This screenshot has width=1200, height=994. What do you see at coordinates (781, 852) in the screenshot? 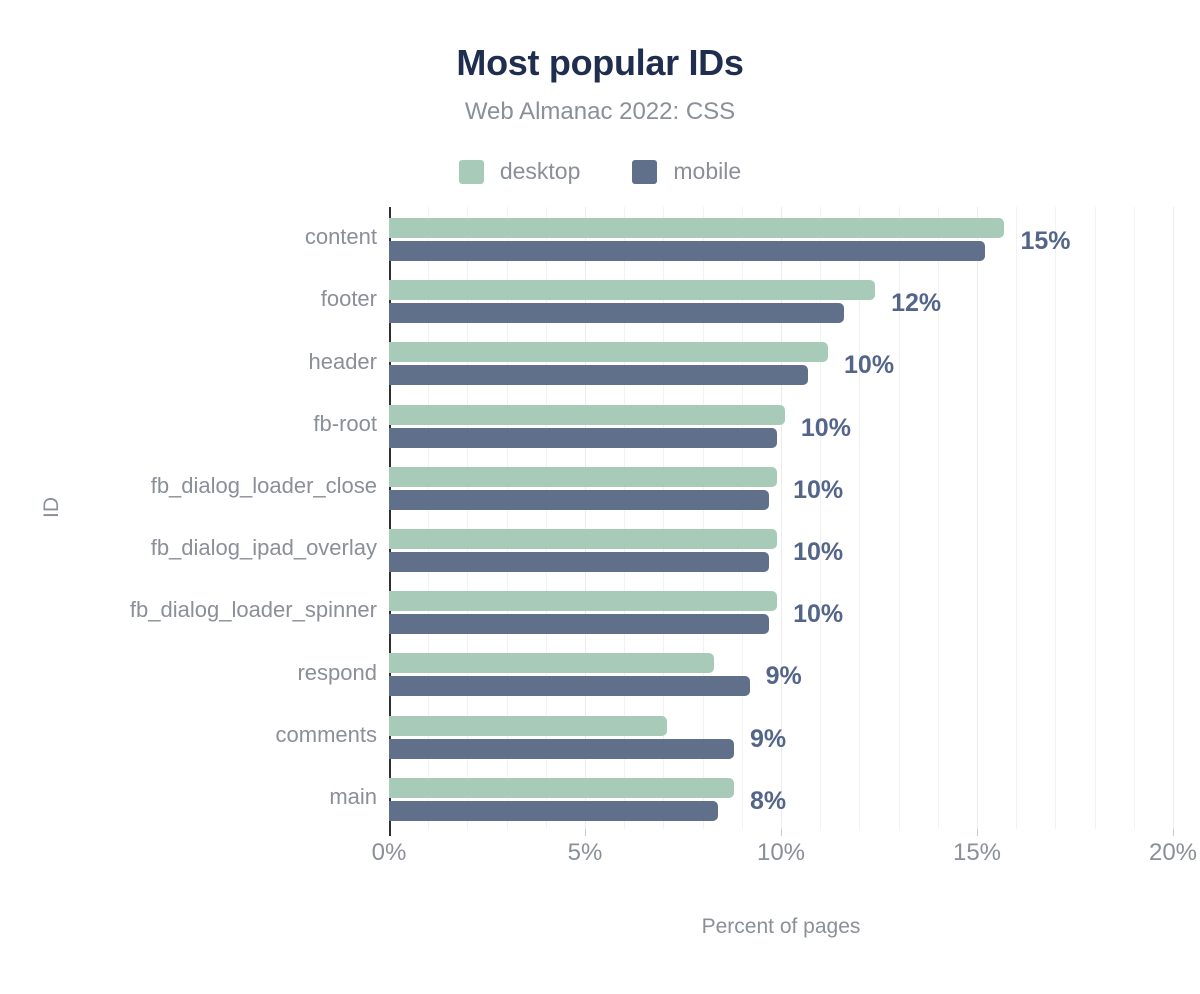
I see `x-tick-label: 10%` at bounding box center [781, 852].